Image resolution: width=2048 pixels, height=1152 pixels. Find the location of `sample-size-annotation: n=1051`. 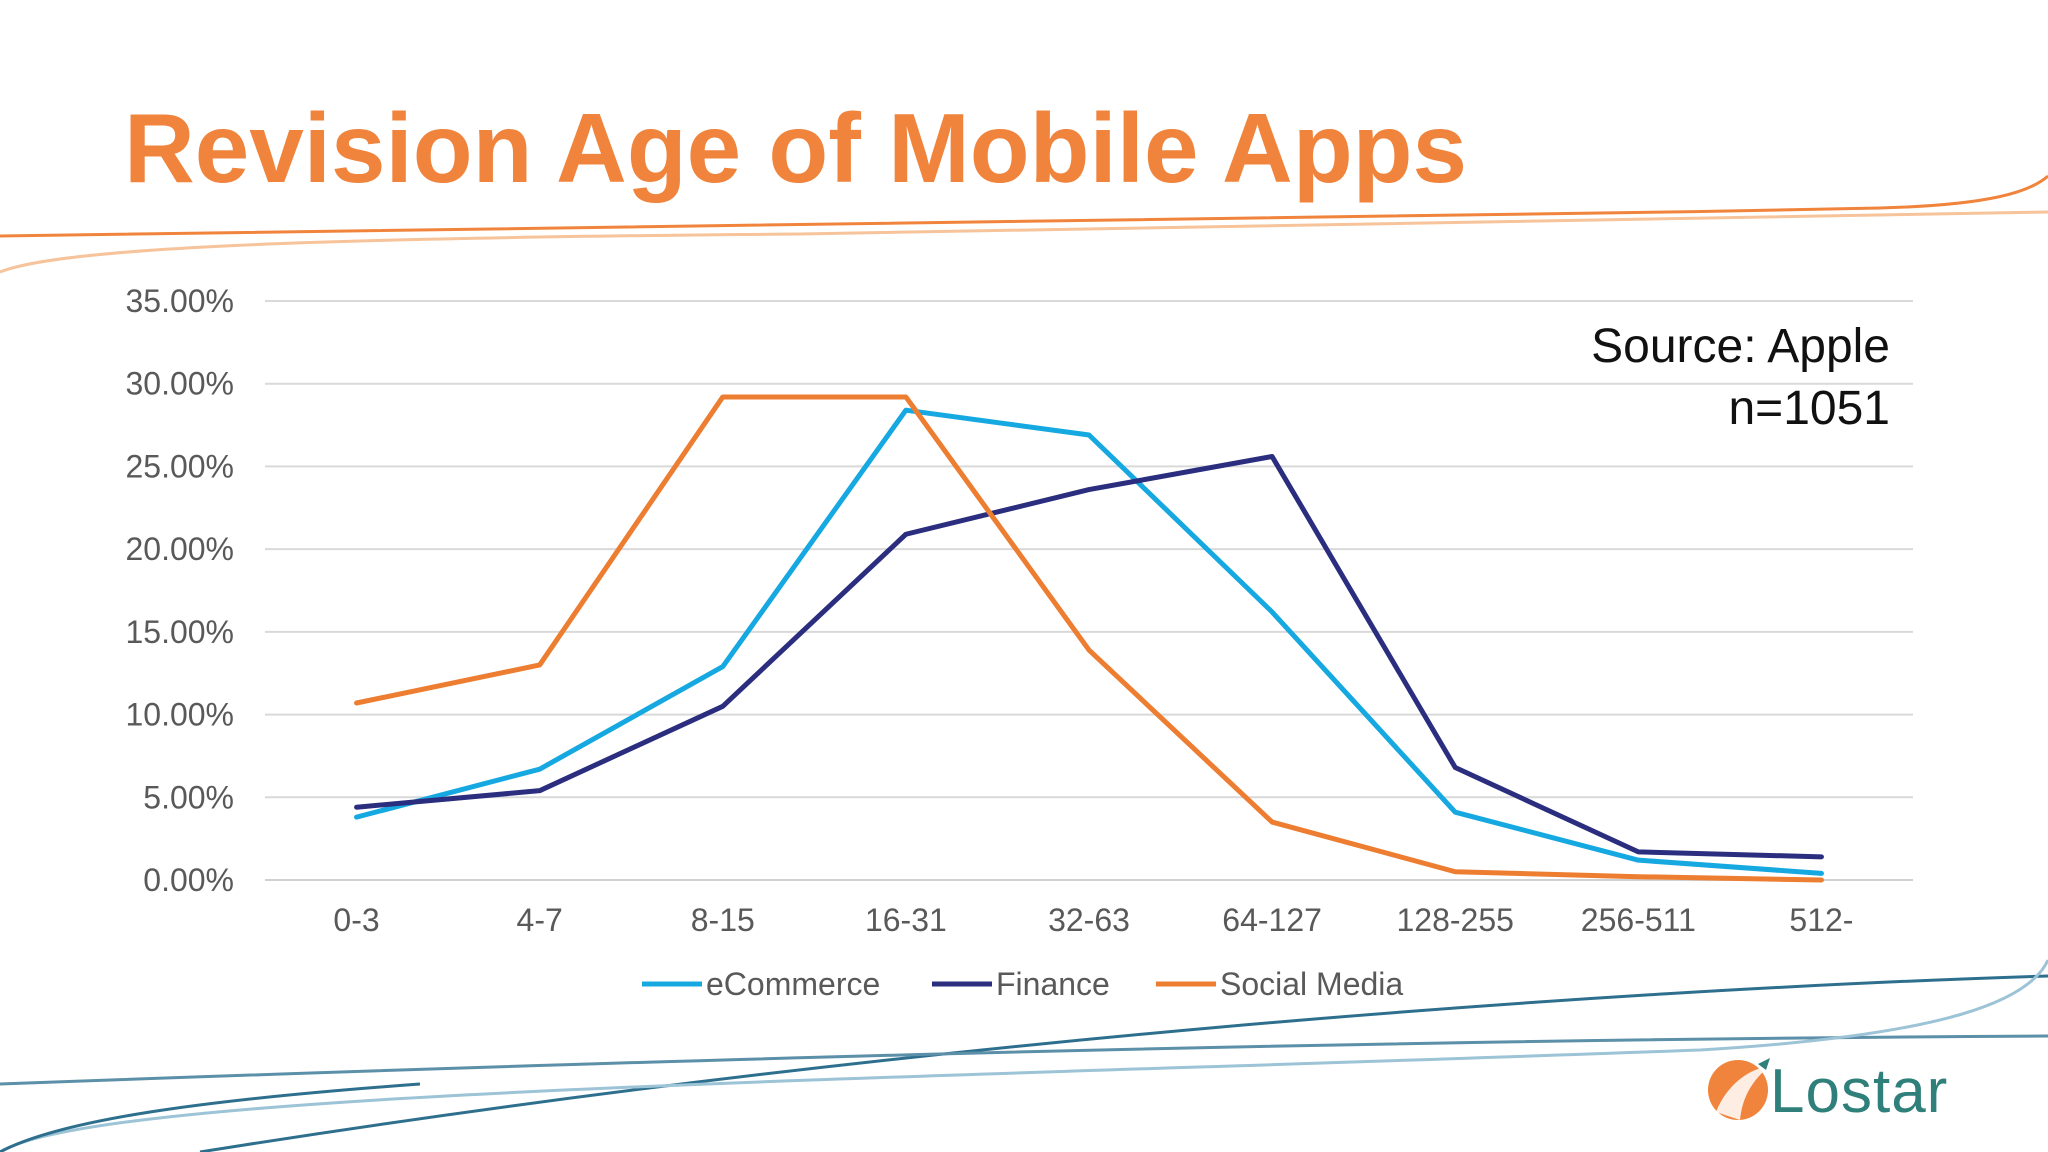

sample-size-annotation: n=1051 is located at coordinates (1809, 408).